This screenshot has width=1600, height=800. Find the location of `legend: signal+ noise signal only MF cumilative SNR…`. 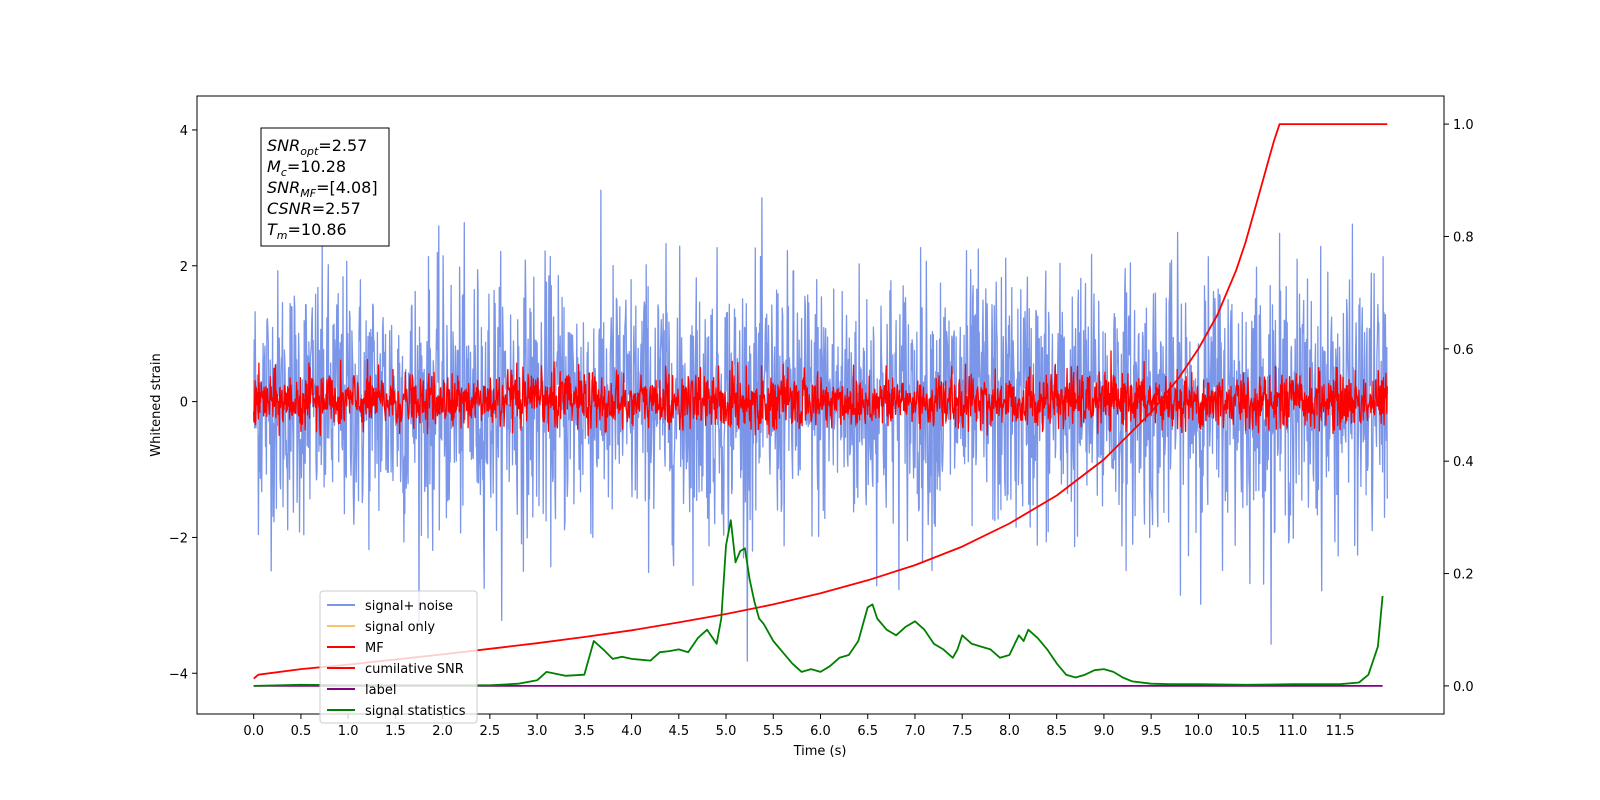

legend: signal+ noise signal only MF cumilative SNR… is located at coordinates (398, 657).